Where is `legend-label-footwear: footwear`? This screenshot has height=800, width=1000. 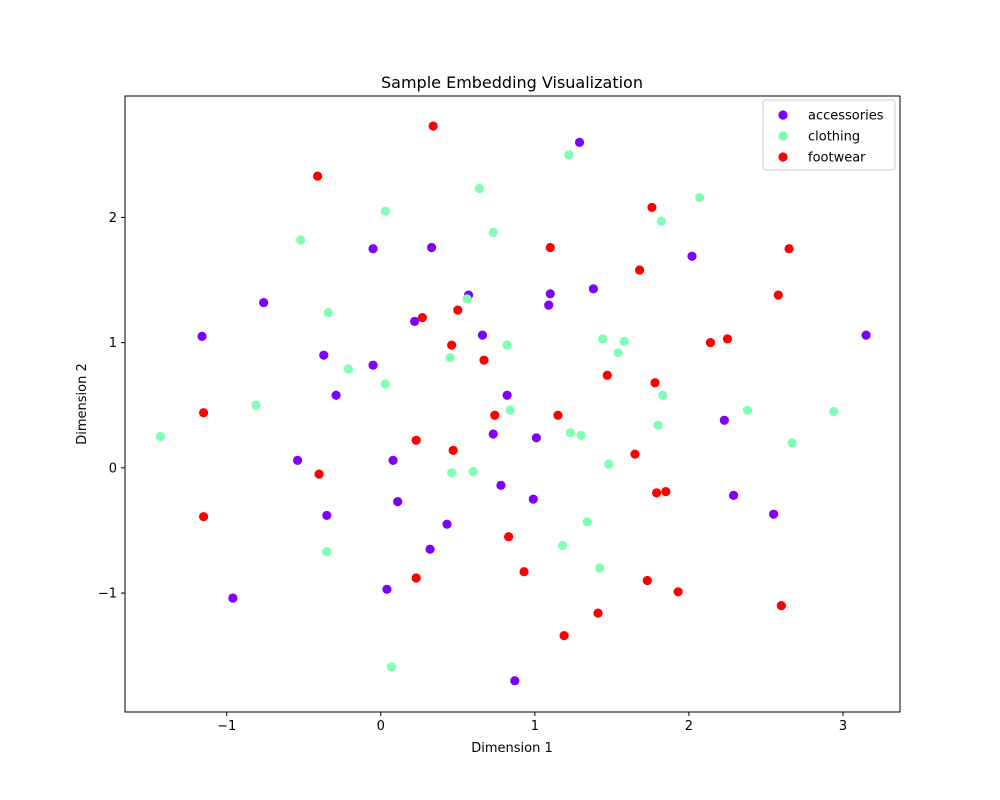 legend-label-footwear: footwear is located at coordinates (837, 158).